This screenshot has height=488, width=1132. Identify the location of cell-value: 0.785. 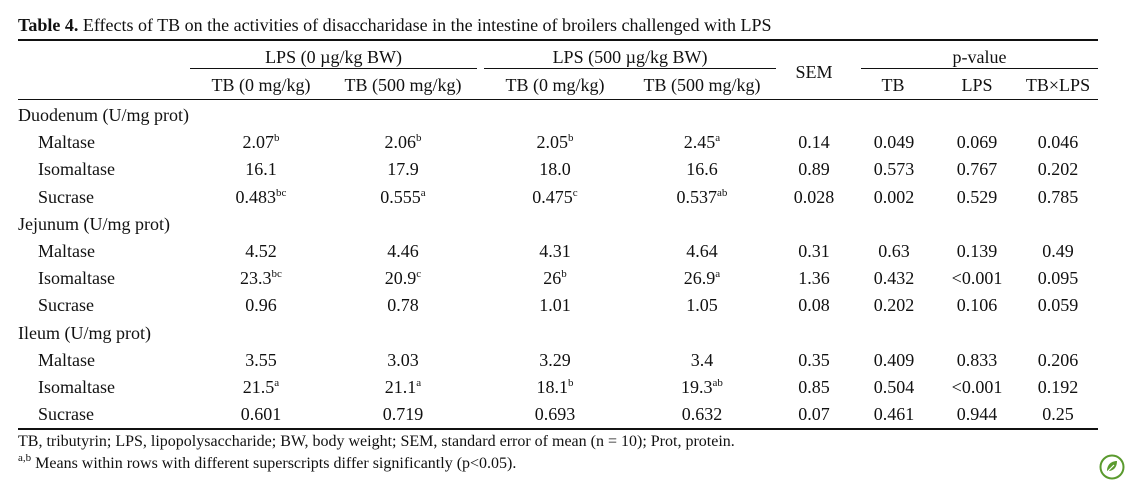
(1058, 196).